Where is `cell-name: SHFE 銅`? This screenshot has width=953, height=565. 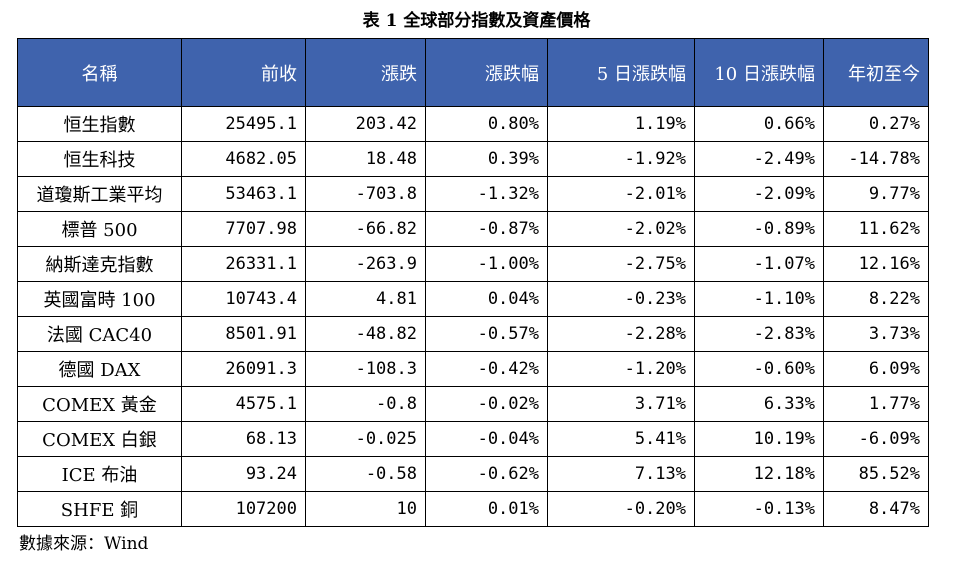 cell-name: SHFE 銅 is located at coordinates (99, 509).